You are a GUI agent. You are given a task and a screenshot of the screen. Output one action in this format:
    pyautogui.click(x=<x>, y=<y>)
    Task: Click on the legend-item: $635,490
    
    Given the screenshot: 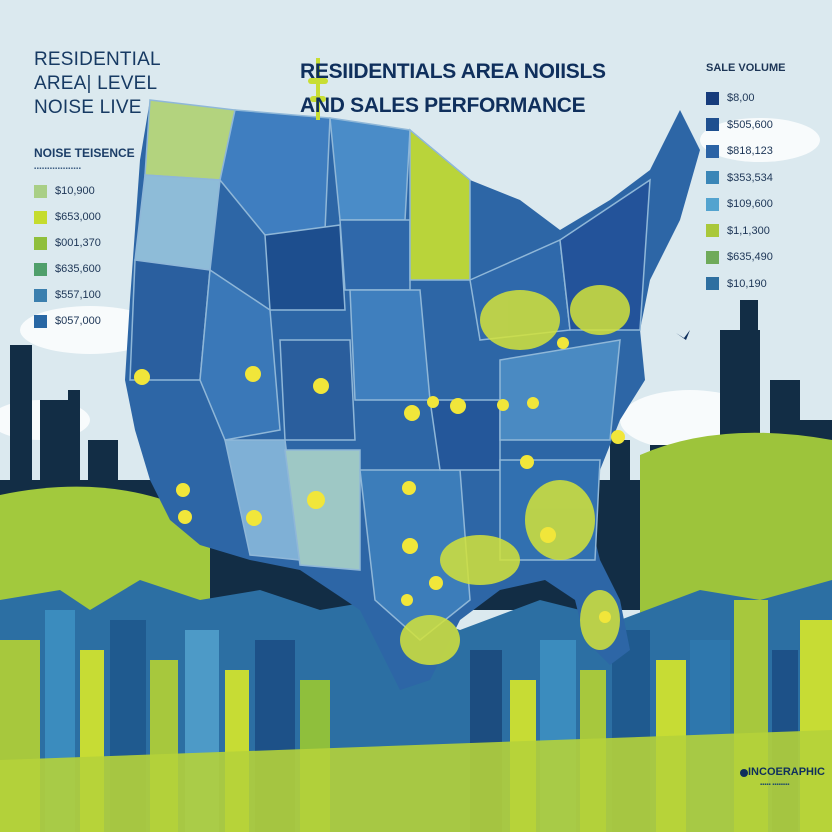 What is the action you would take?
    pyautogui.click(x=739, y=257)
    